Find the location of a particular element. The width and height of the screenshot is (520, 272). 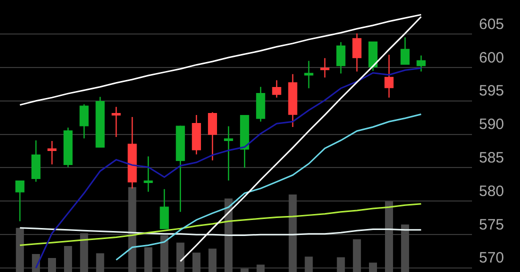

y-tick-label: 575 is located at coordinates (491, 225).